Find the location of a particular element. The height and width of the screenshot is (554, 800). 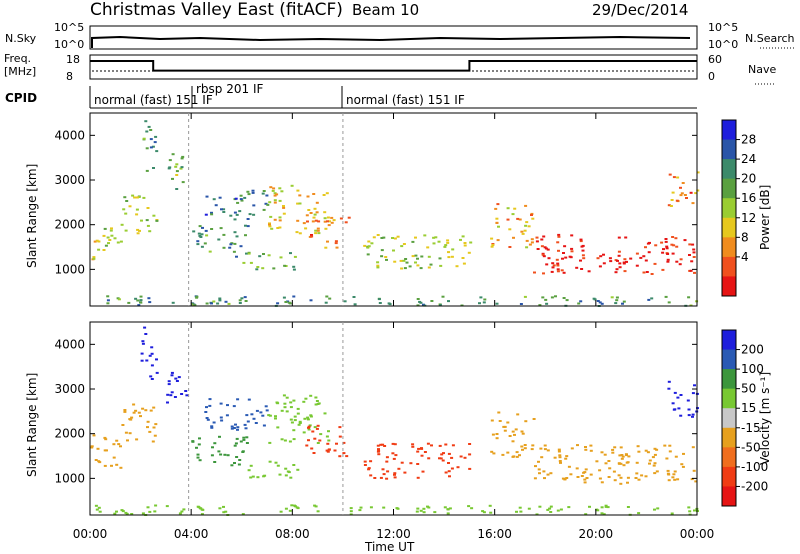

freq-tick-bottom: 8 is located at coordinates (69, 76).